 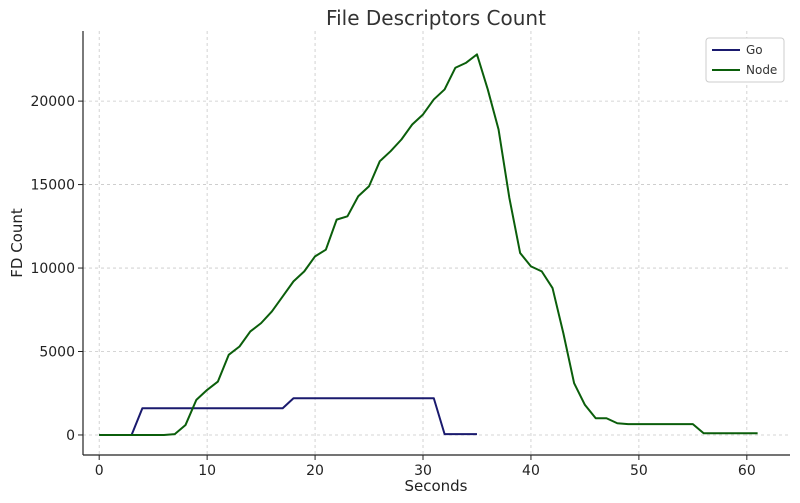 What do you see at coordinates (423, 471) in the screenshot?
I see `x-tick-label: 30` at bounding box center [423, 471].